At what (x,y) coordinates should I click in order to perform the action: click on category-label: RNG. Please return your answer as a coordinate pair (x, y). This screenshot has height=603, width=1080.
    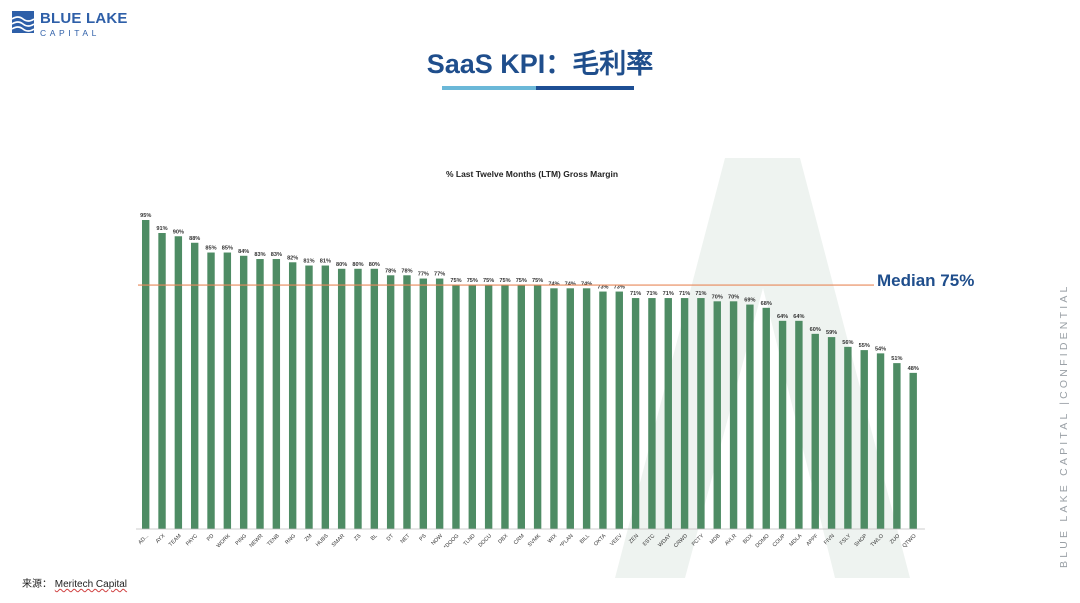
    Looking at the image, I should click on (290, 539).